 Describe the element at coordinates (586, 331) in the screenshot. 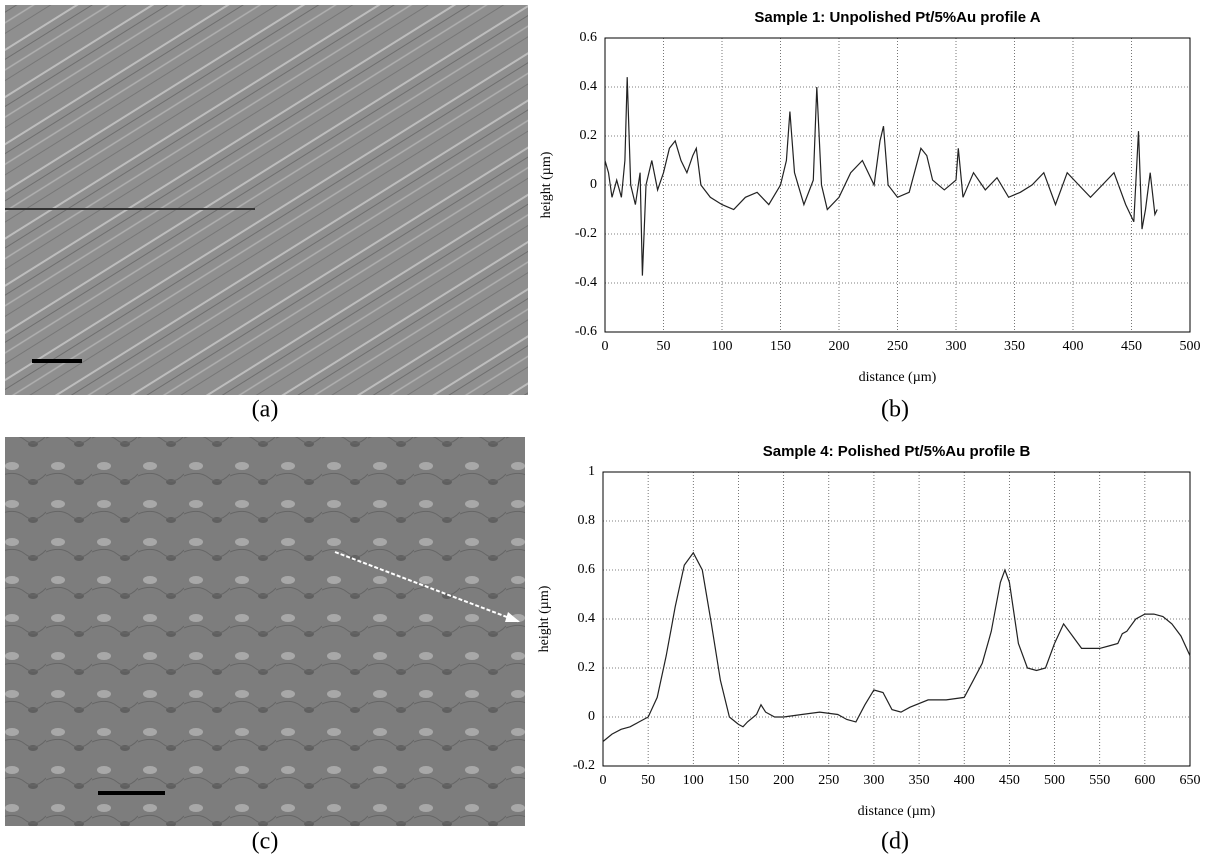

I see `y-tick-label: -0.6` at that location.